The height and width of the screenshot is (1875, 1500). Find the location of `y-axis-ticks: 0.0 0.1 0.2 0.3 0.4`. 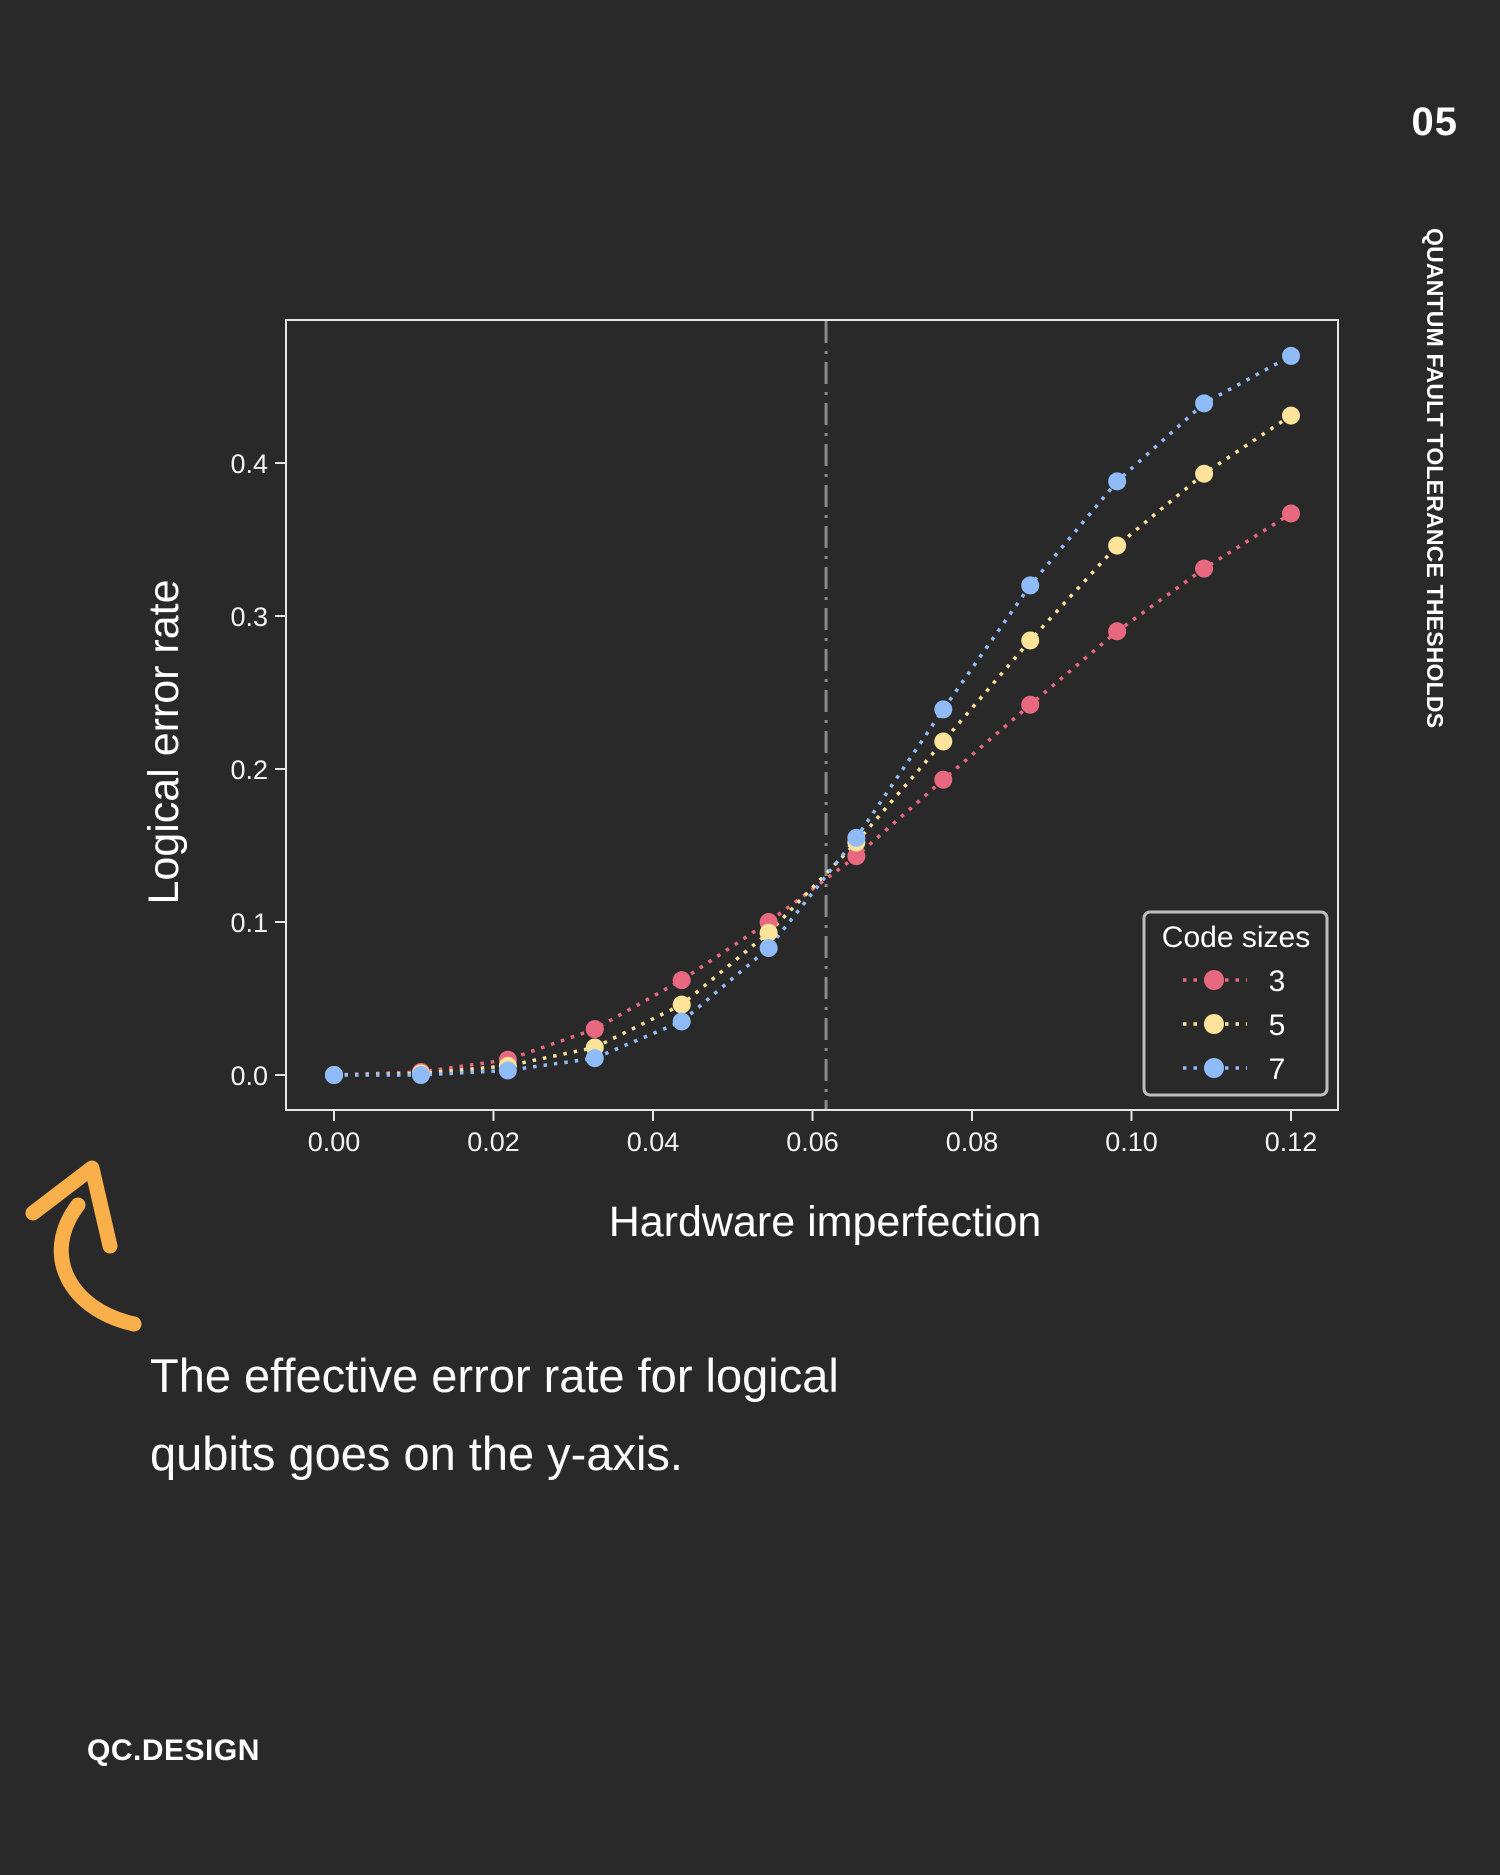

y-axis-ticks: 0.0 0.1 0.2 0.3 0.4 is located at coordinates (258, 770).